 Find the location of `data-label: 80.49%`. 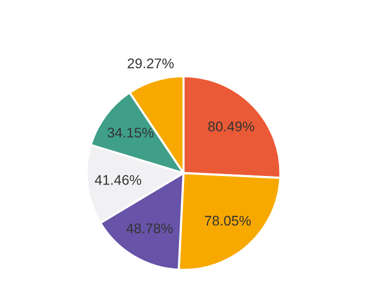

data-label: 80.49% is located at coordinates (231, 127).